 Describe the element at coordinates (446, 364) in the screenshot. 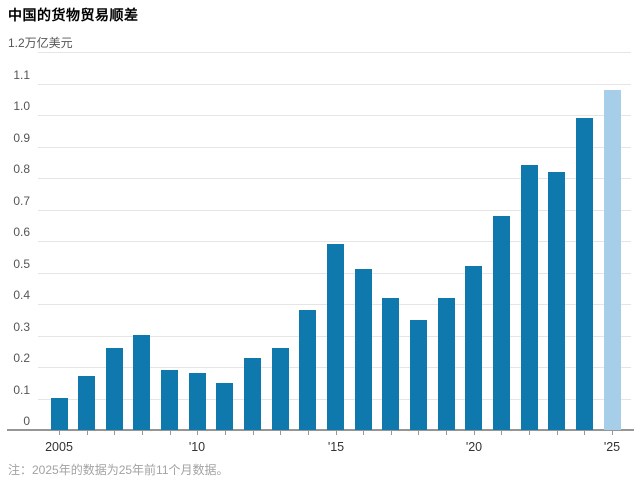

I see `bar-2019` at that location.